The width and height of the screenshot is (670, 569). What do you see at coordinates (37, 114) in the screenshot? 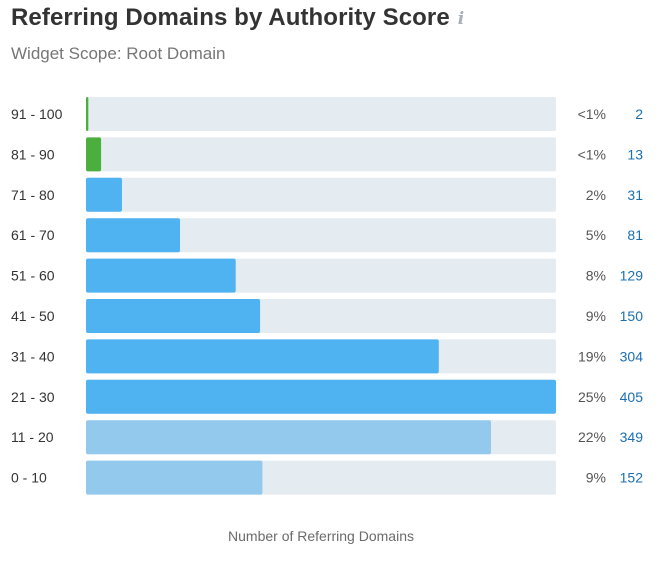
I see `category-label: 91 - 100` at bounding box center [37, 114].